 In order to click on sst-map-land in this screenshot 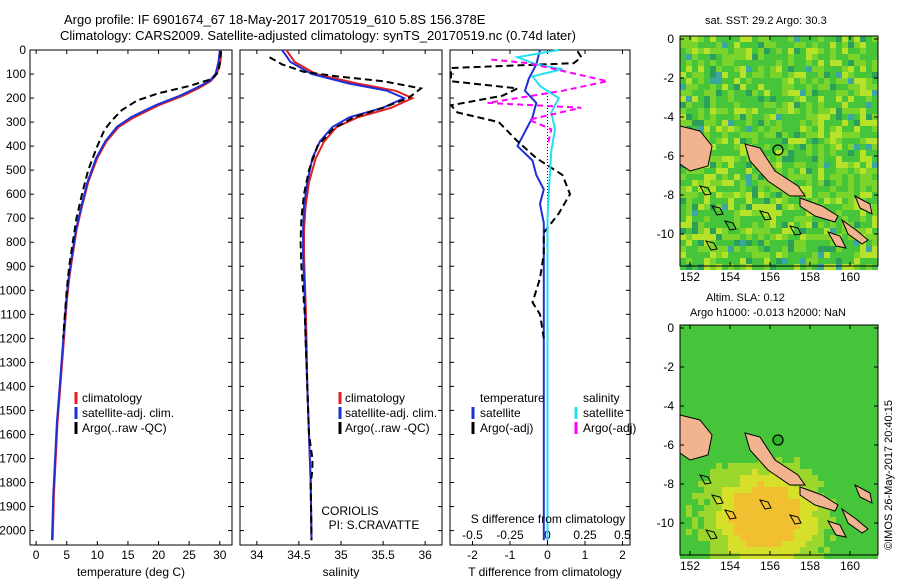, I will do `click(776, 188)`.